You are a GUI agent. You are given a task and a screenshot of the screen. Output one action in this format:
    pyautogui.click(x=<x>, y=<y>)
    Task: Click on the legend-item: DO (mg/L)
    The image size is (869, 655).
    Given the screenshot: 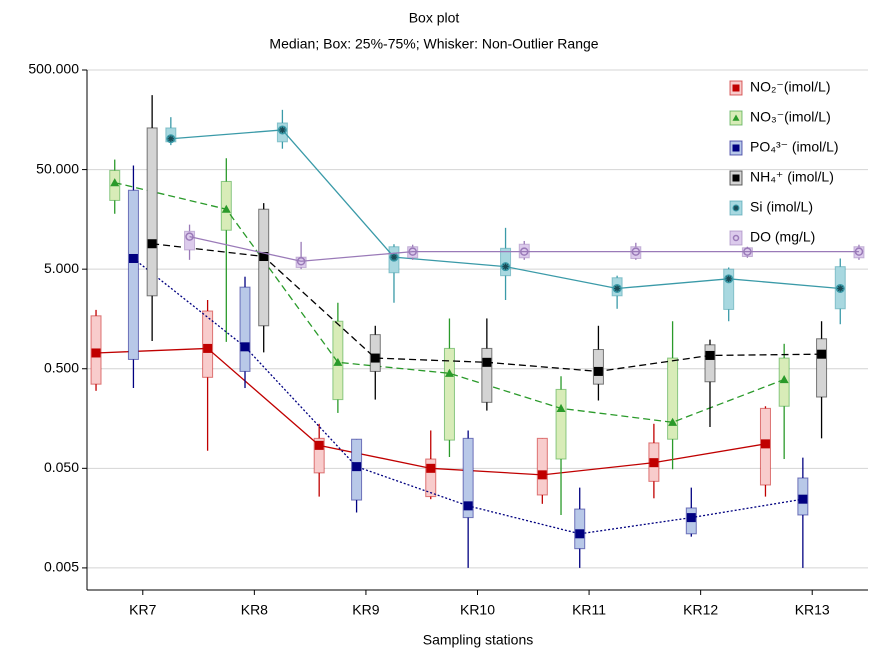 What is the action you would take?
    pyautogui.click(x=772, y=237)
    